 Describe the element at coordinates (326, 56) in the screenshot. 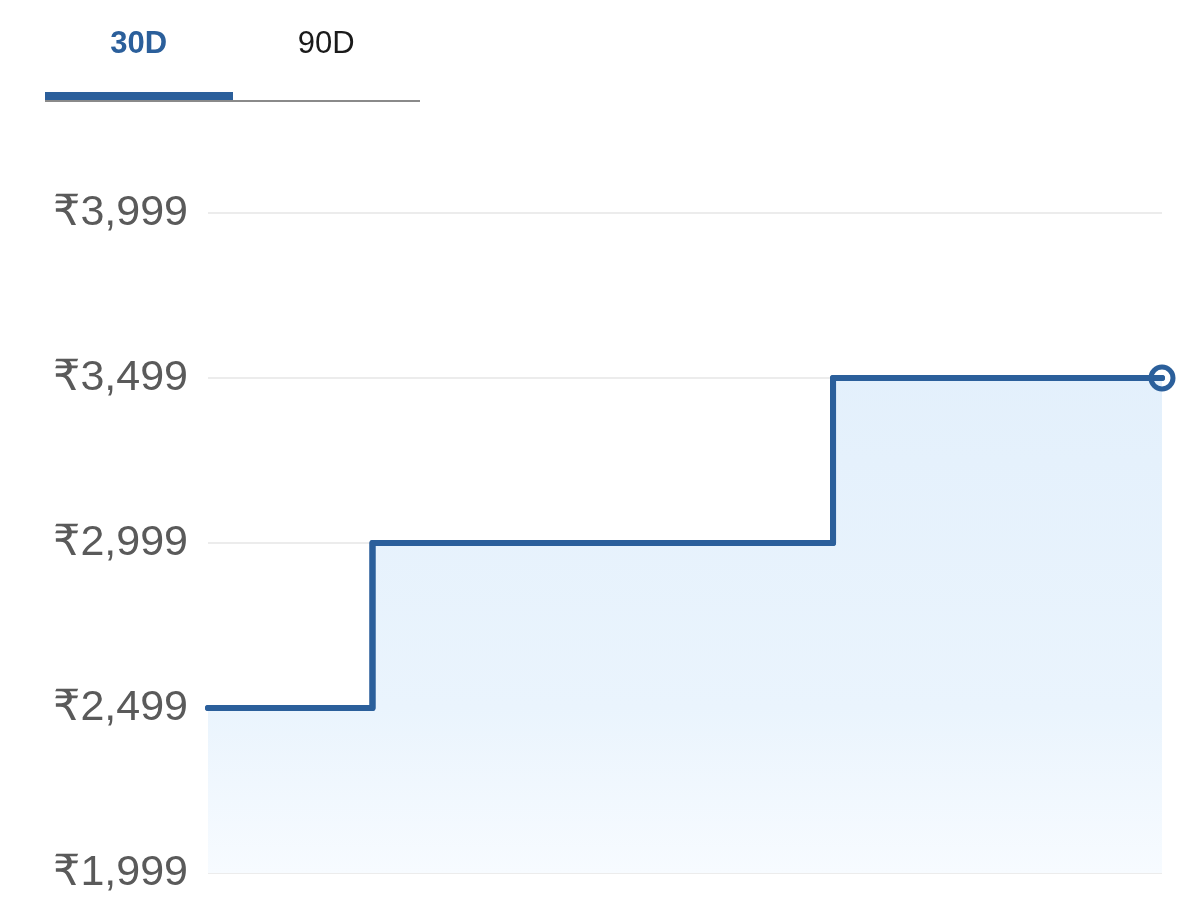

I see `period-tab: 90D` at that location.